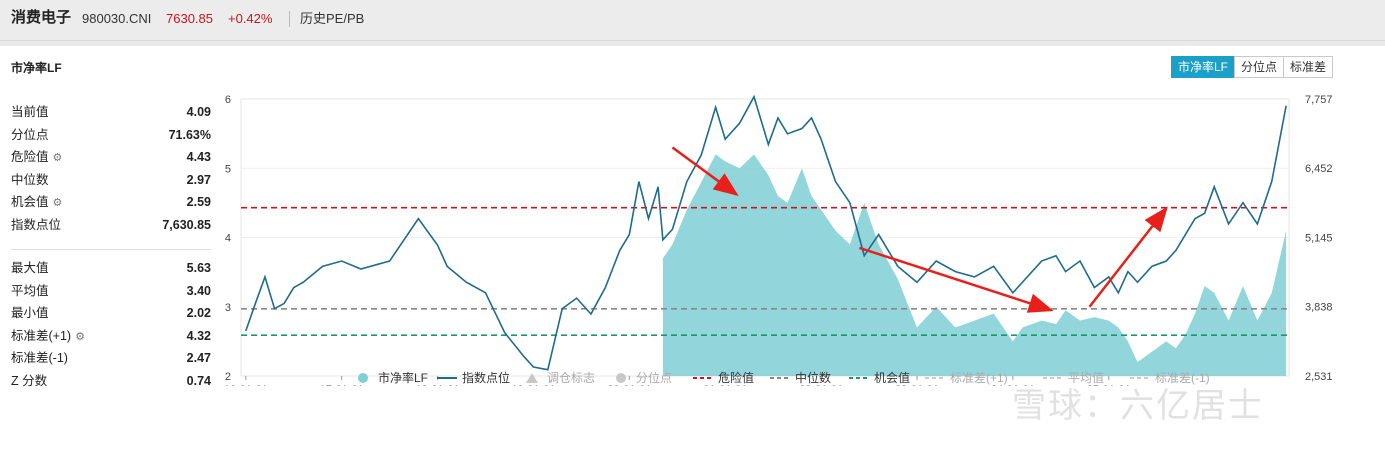 The height and width of the screenshot is (449, 1385). I want to click on legend-item: 指数点位, so click(473, 377).